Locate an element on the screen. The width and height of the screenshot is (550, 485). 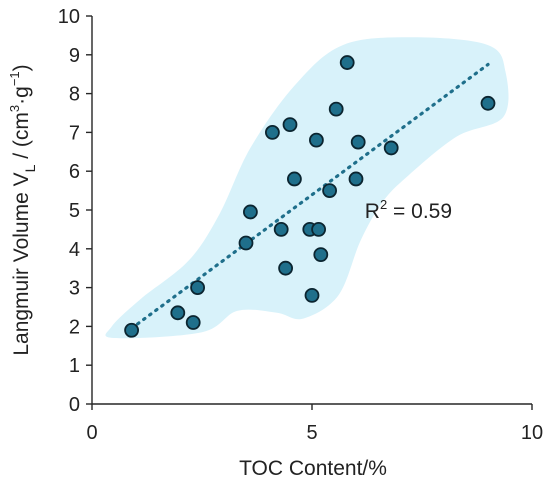
x-axis-title: TOC Content/% is located at coordinates (313, 468).